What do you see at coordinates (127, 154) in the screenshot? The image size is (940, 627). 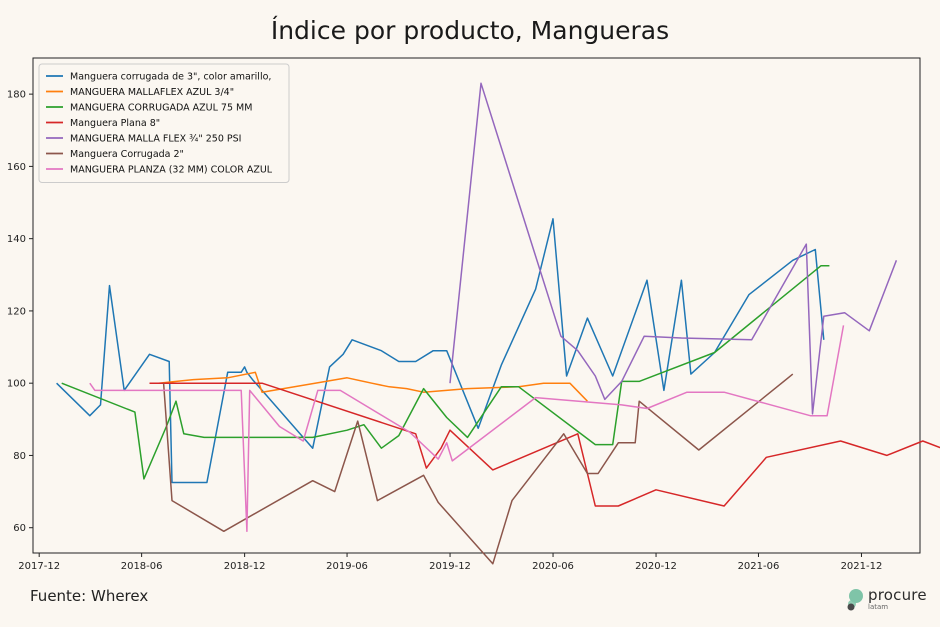 I see `legend-label: Manguera Corrugada 2"` at bounding box center [127, 154].